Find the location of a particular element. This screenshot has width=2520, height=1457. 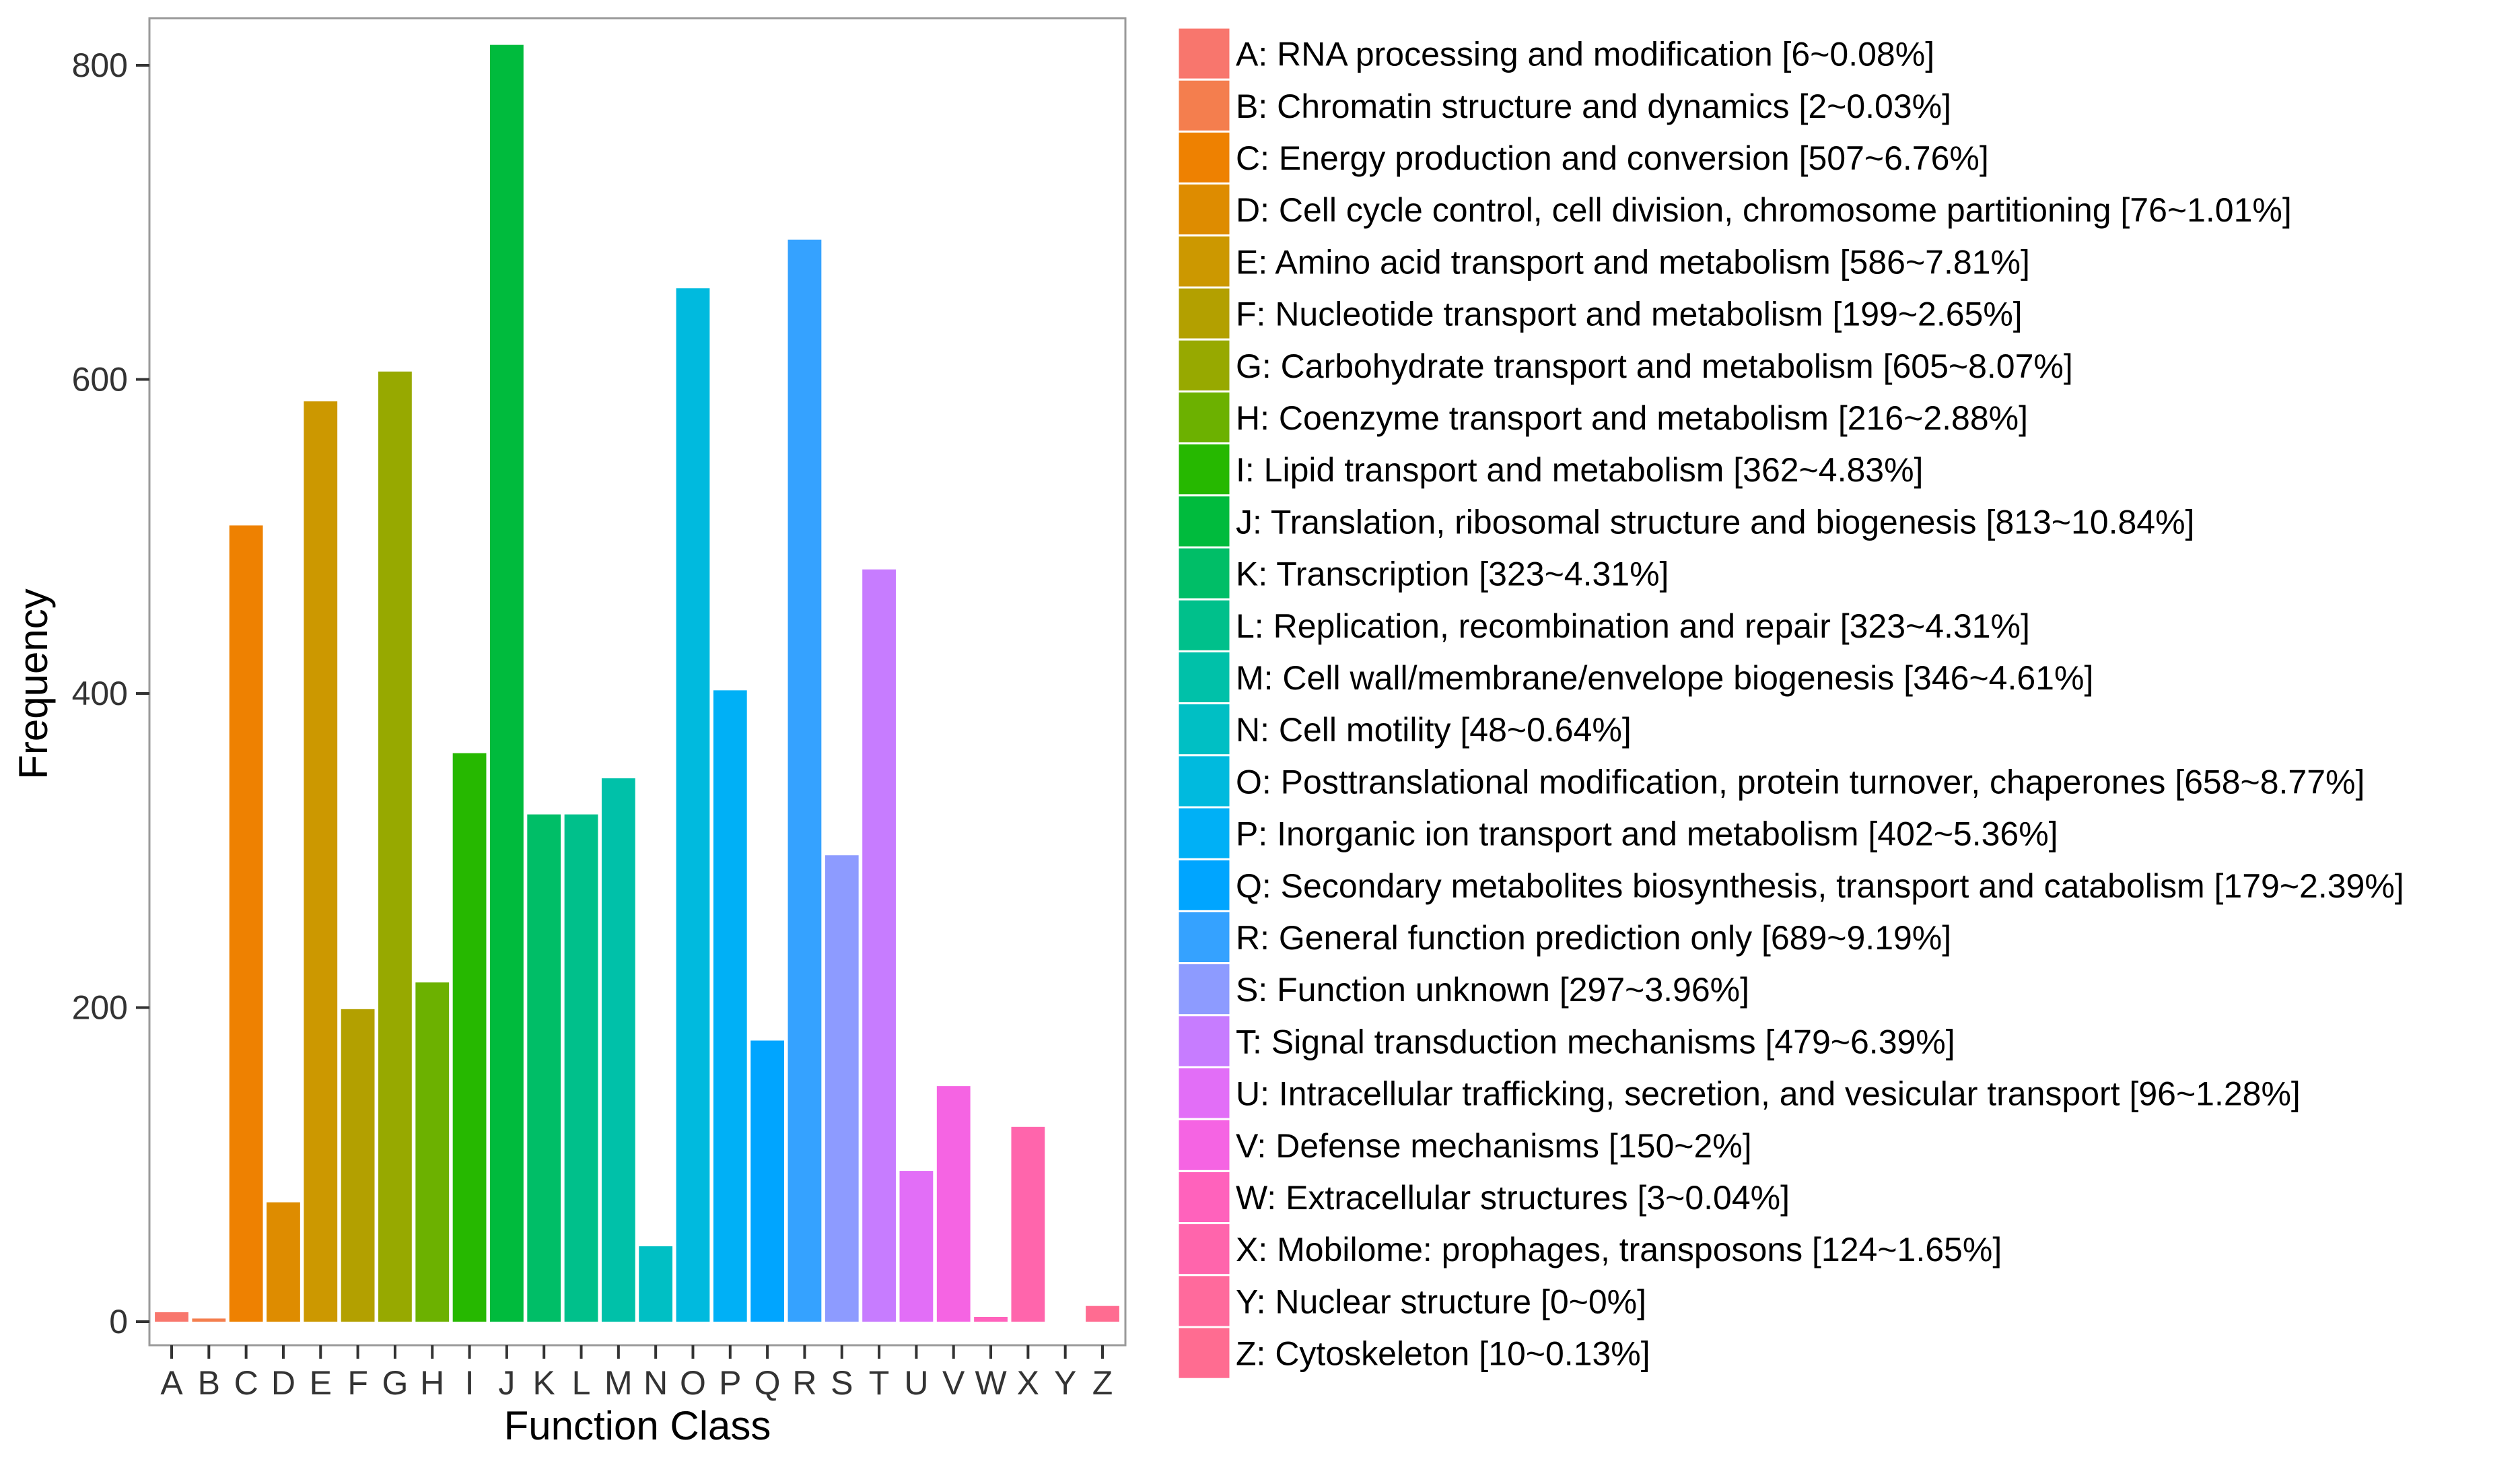

bar-n: N: 48 is located at coordinates (656, 1284).